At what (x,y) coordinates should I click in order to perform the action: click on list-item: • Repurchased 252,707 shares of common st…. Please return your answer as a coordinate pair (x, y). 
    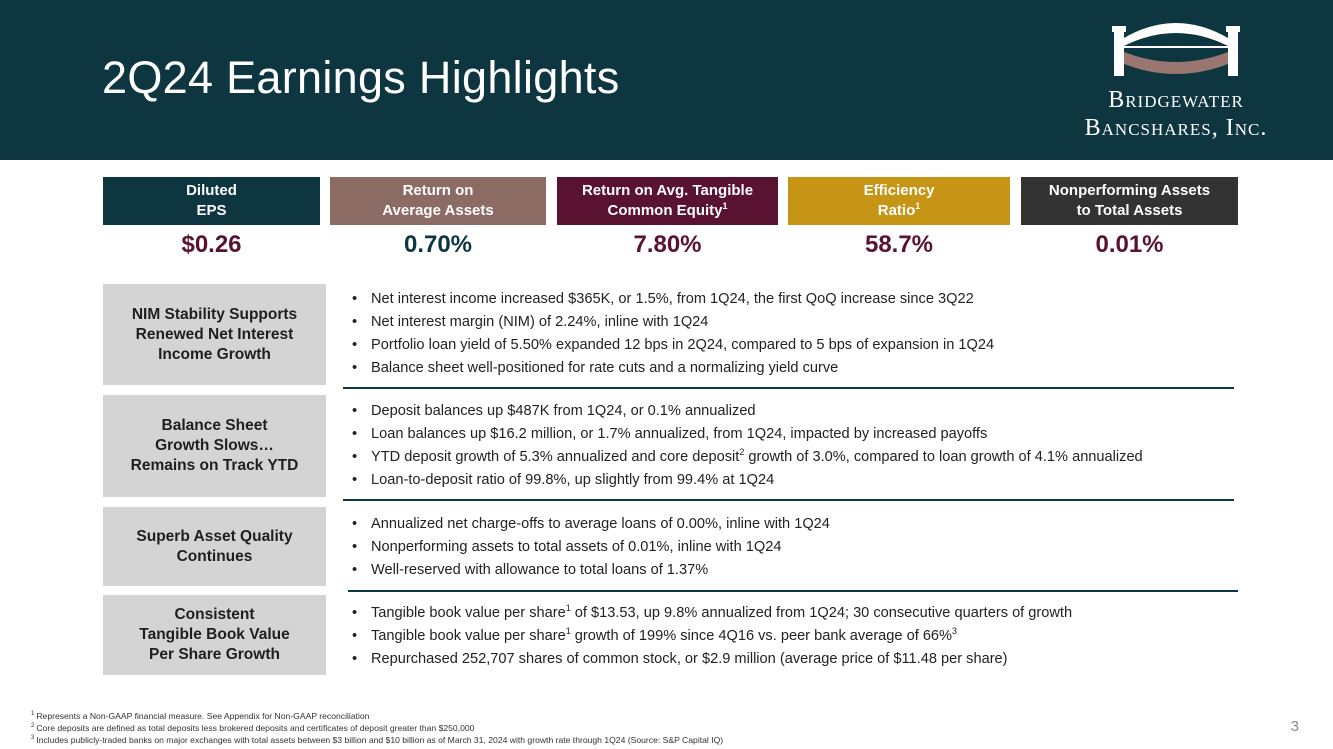
    Looking at the image, I should click on (712, 659).